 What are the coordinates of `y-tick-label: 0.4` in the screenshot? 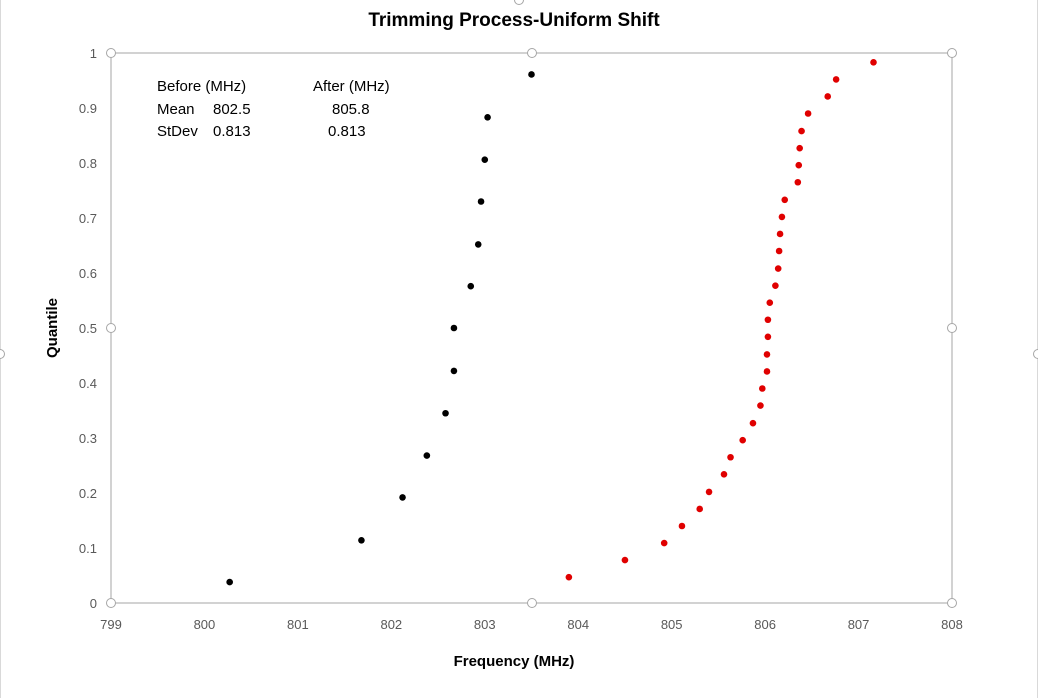 It's located at (88, 383).